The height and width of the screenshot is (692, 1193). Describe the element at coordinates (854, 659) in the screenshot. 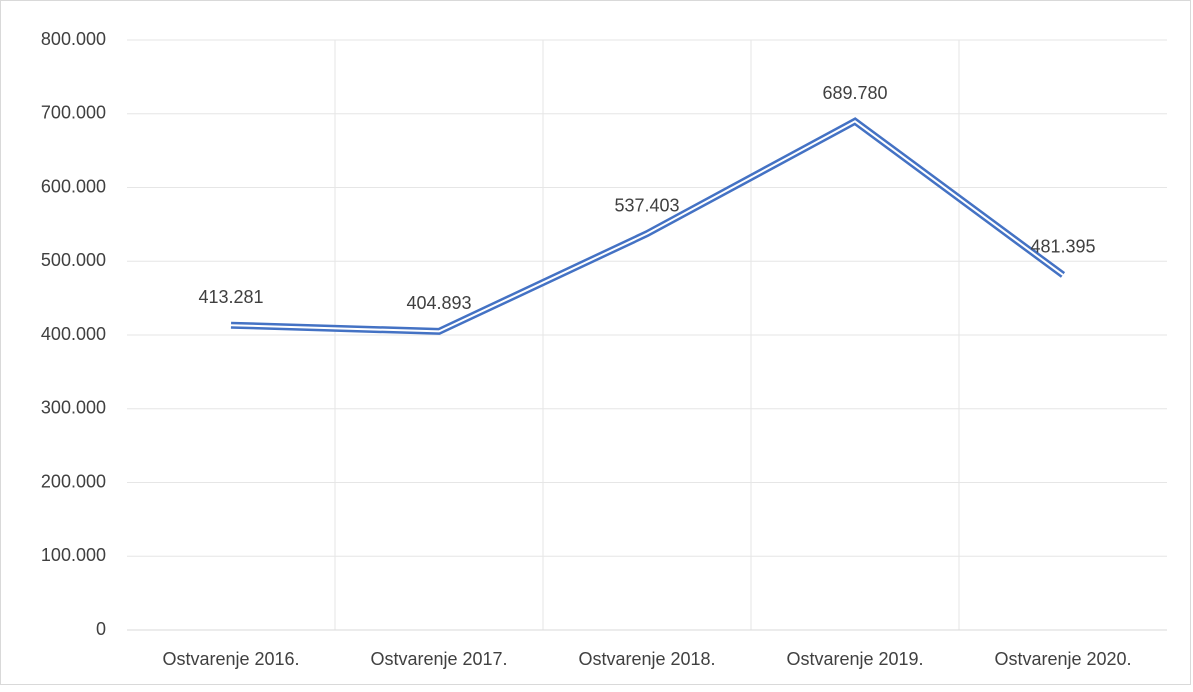

I see `x-tick-label: Ostvarenje 2019.` at that location.